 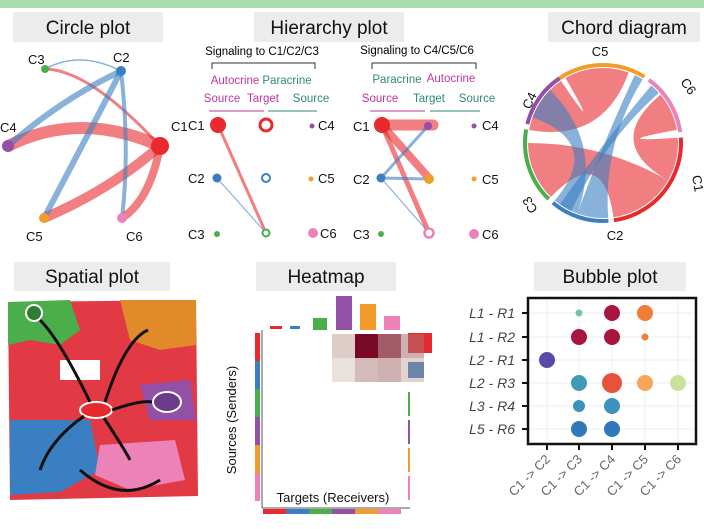 What do you see at coordinates (325, 277) in the screenshot?
I see `heatmap-title: Heatmap` at bounding box center [325, 277].